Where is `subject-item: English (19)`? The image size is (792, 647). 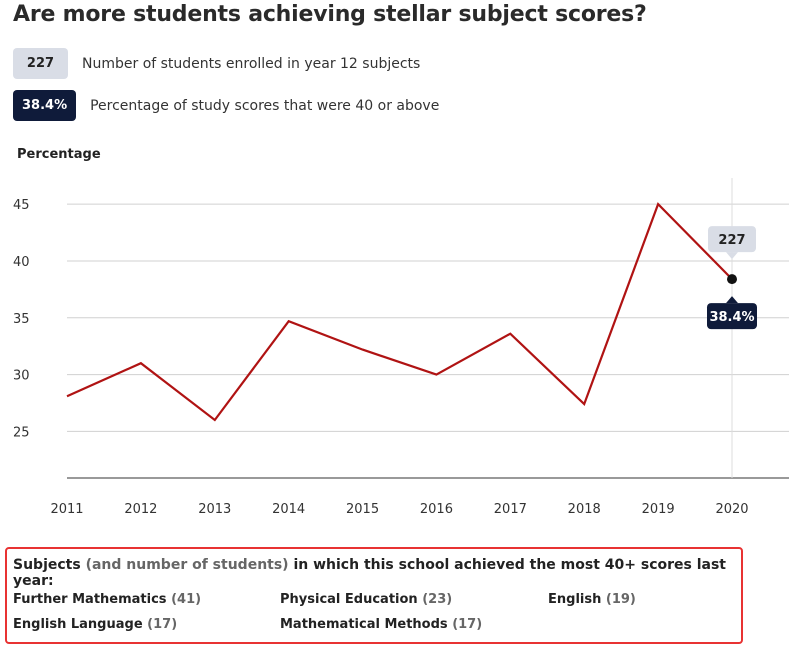 subject-item: English (19) is located at coordinates (592, 599).